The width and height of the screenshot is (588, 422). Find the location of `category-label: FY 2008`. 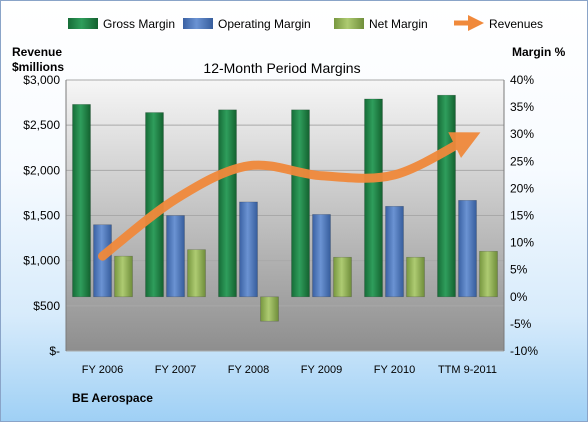

category-label: FY 2008 is located at coordinates (248, 370).